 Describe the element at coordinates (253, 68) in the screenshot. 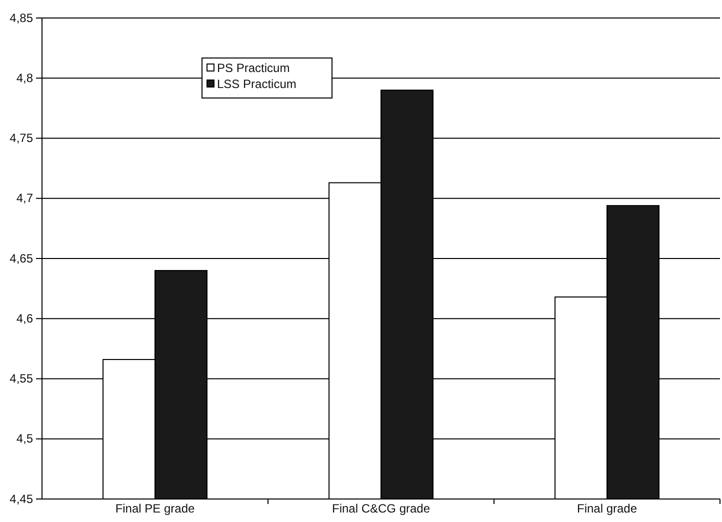

I see `legend-label: PS Practicum` at that location.